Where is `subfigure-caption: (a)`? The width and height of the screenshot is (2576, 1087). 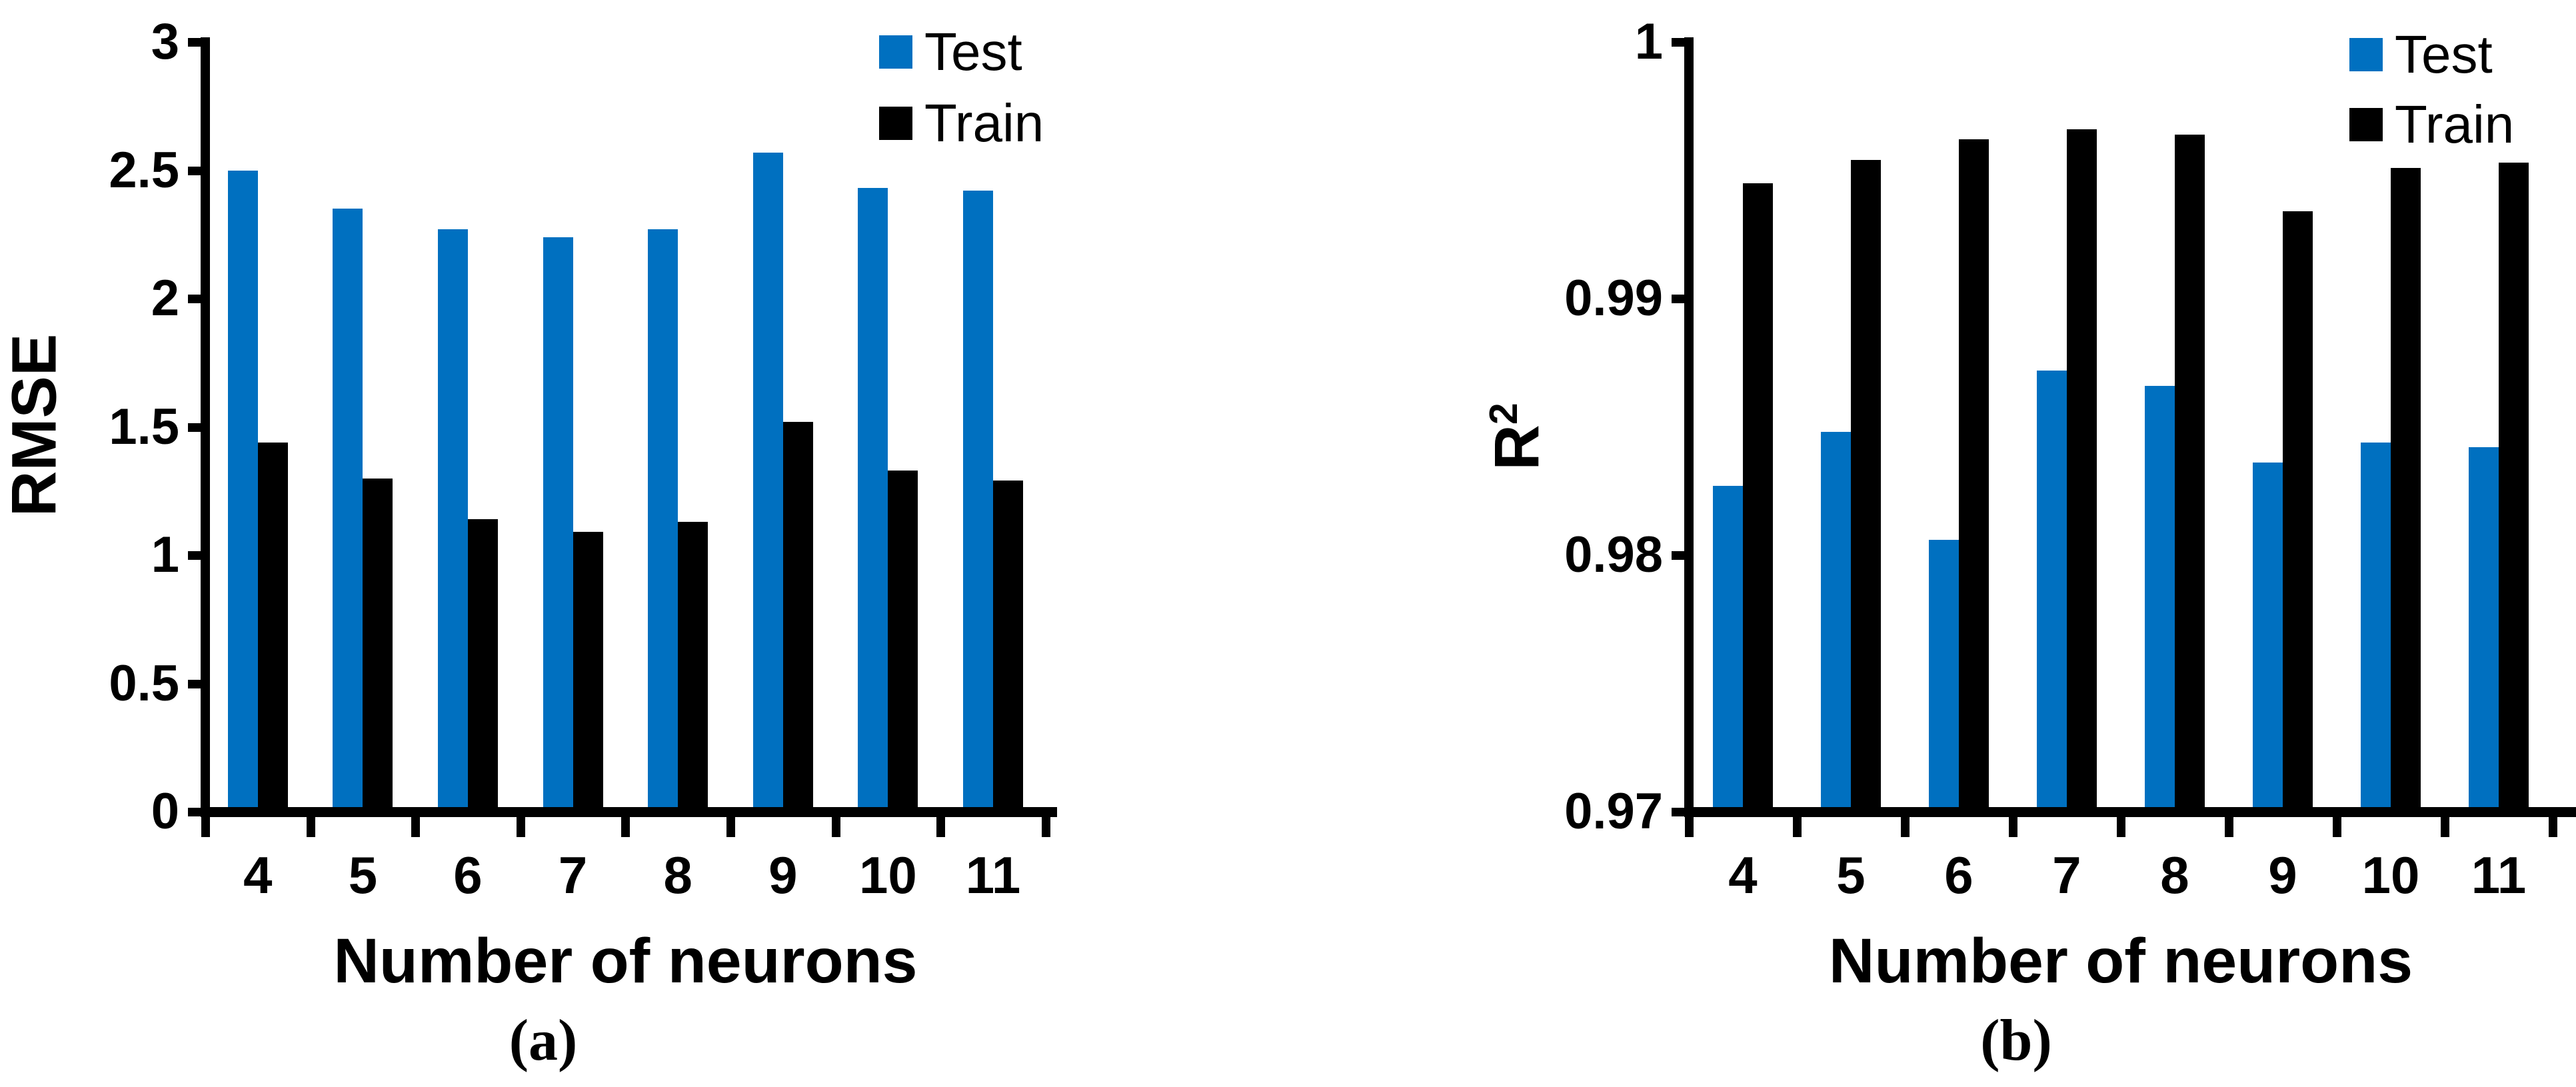
subfigure-caption: (a) is located at coordinates (544, 1040).